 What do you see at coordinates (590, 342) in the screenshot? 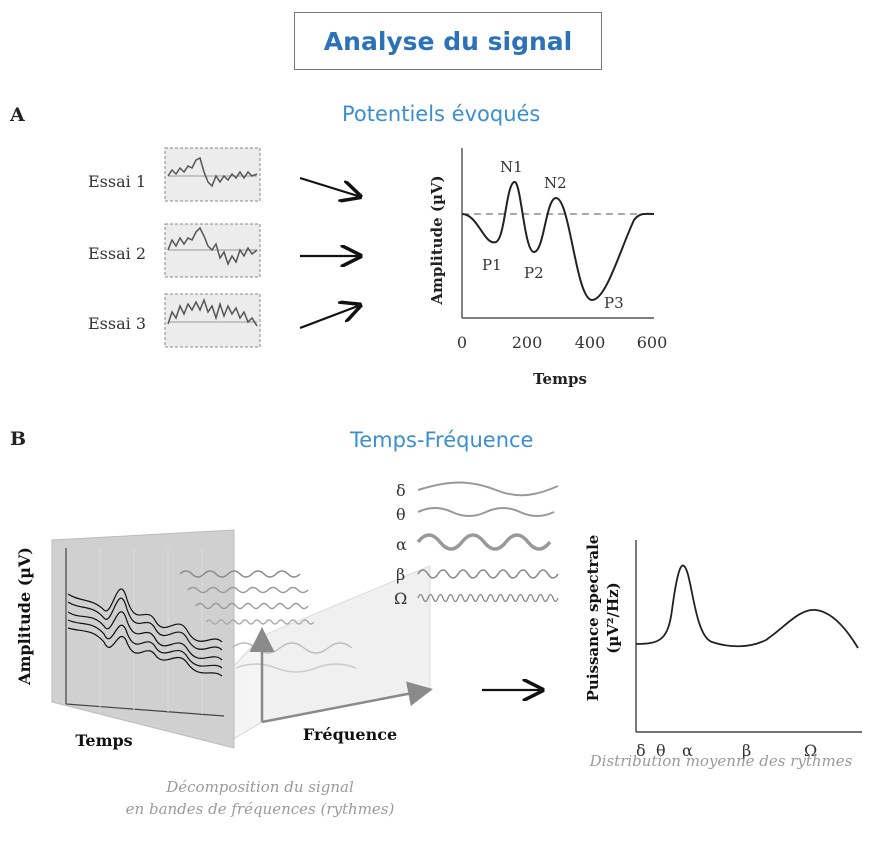
I see `erp-tick-400: 400` at bounding box center [590, 342].